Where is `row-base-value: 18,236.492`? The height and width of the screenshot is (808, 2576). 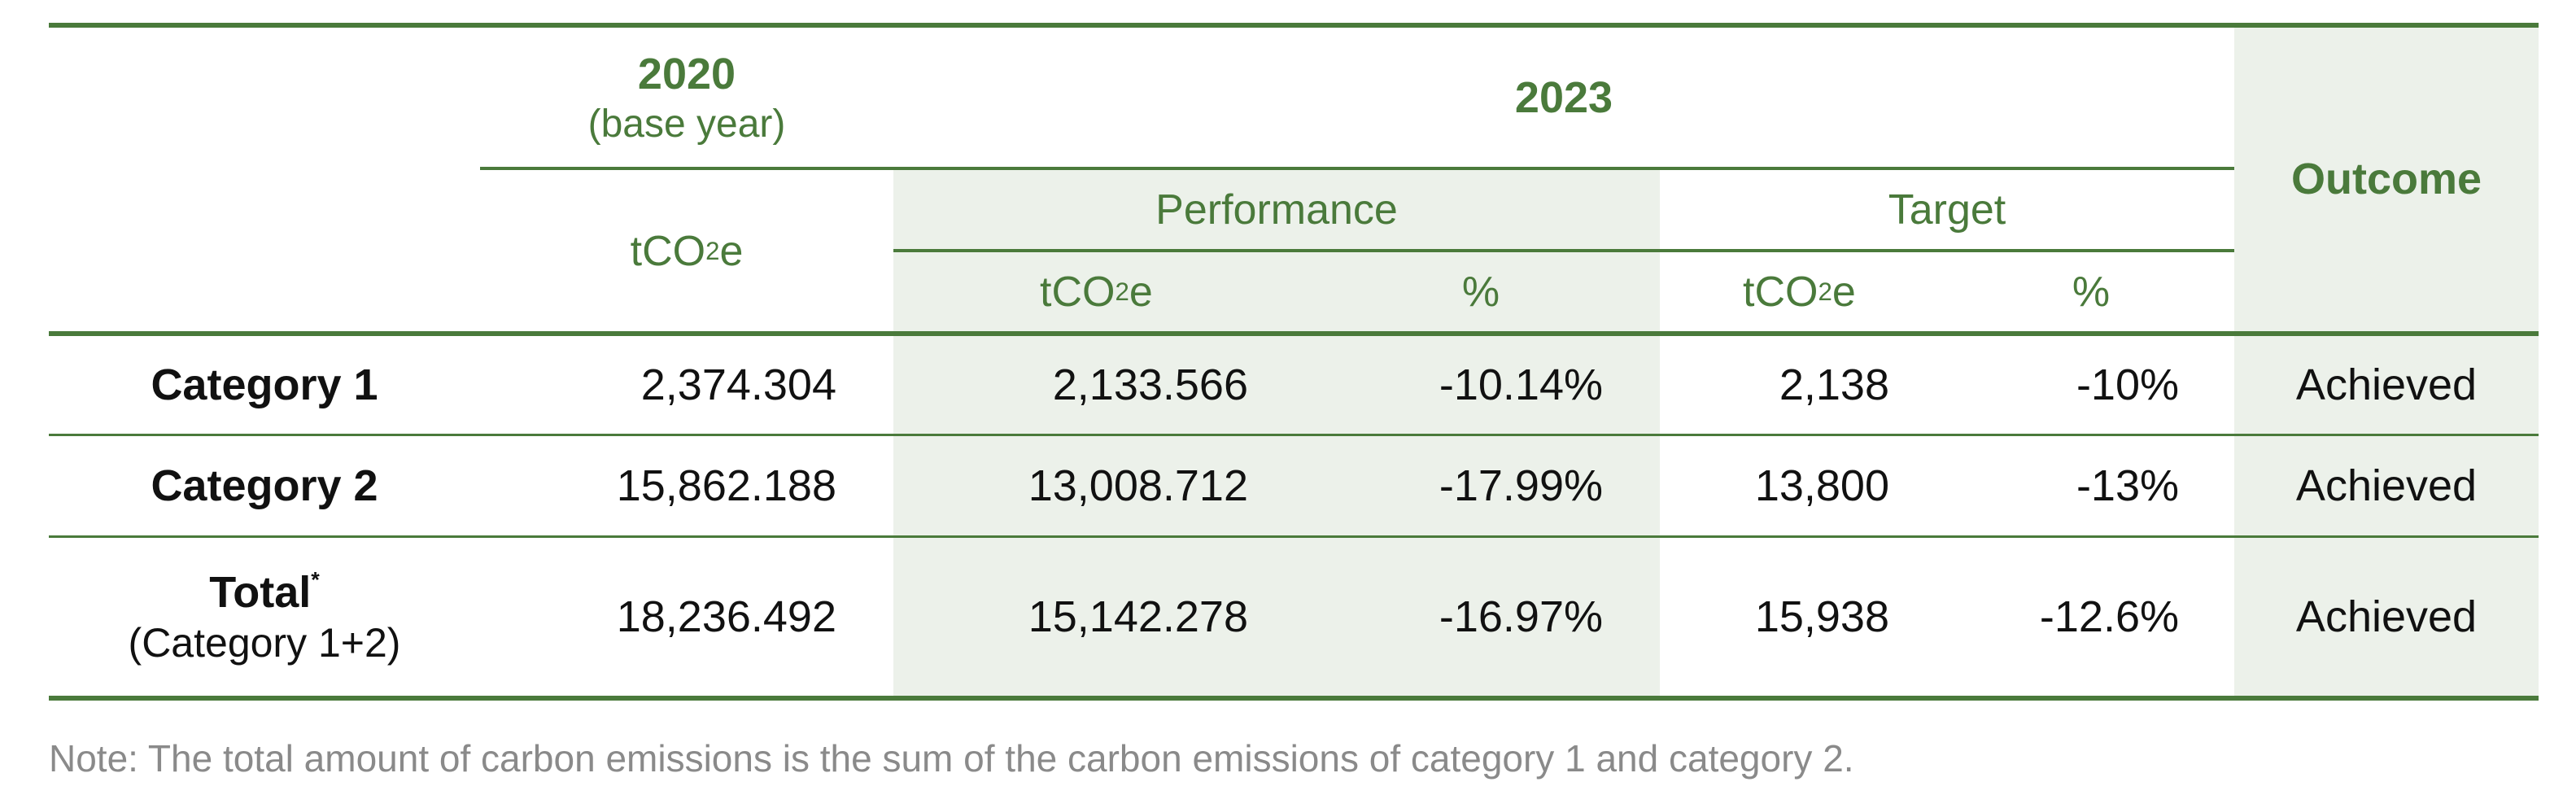
row-base-value: 18,236.492 is located at coordinates (726, 617).